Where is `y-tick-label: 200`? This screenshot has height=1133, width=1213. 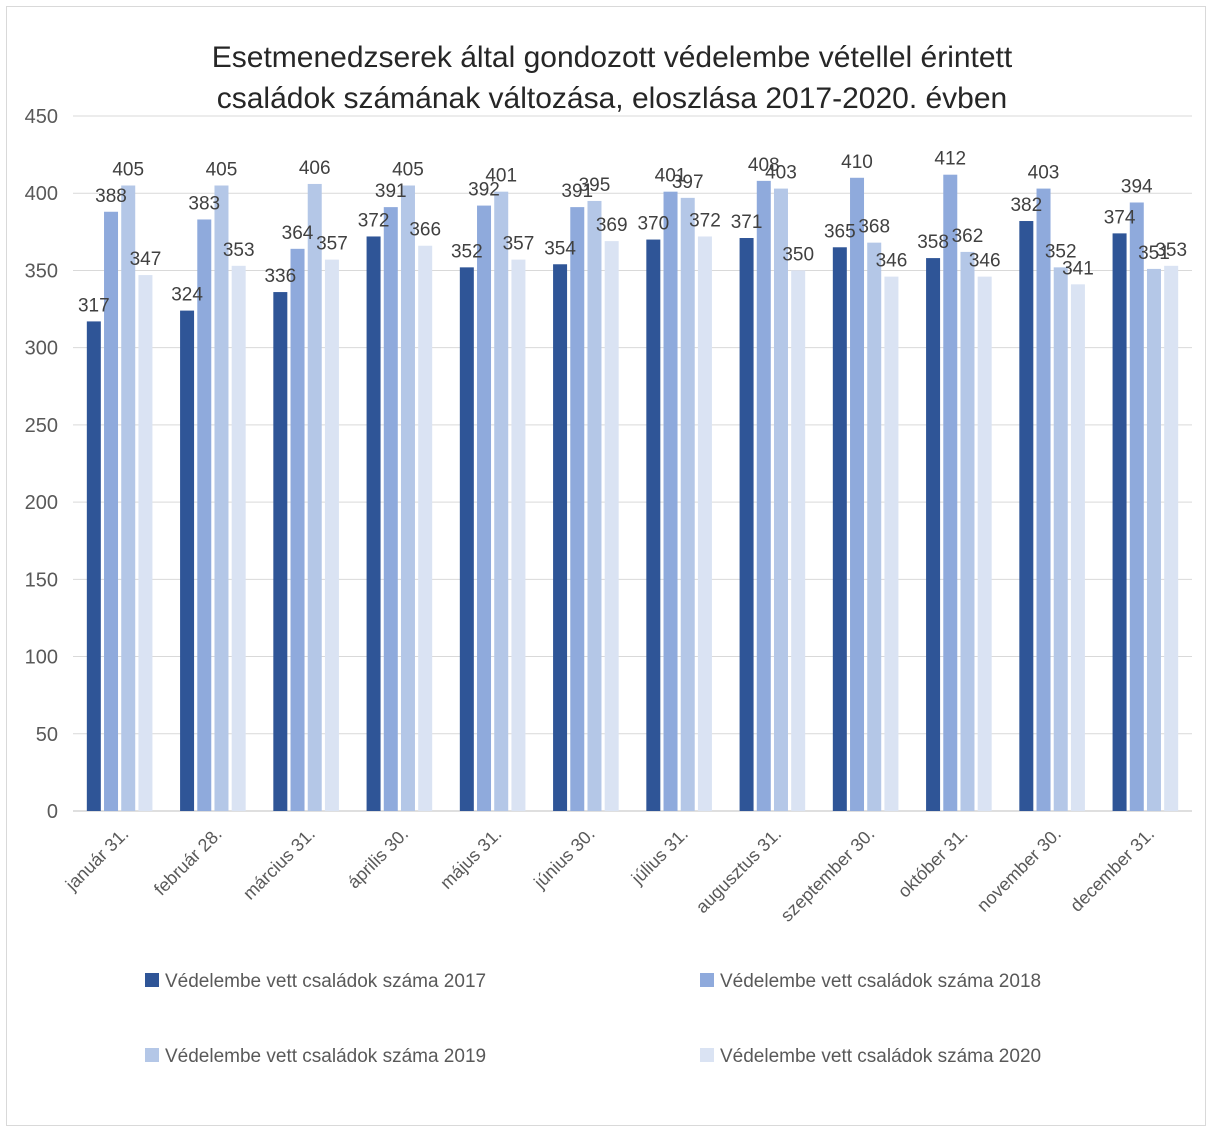
y-tick-label: 200 is located at coordinates (41, 503).